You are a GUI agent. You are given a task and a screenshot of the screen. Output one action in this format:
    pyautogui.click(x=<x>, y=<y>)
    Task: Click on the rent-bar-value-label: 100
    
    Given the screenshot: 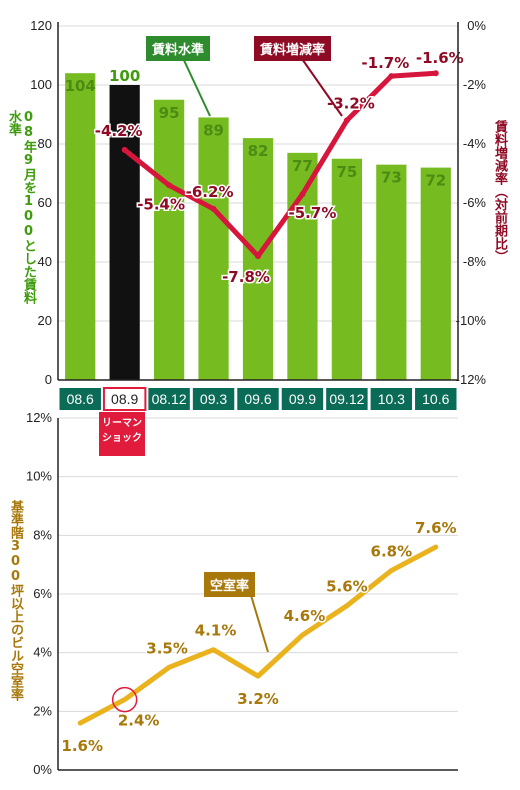 What is the action you would take?
    pyautogui.click(x=124, y=76)
    